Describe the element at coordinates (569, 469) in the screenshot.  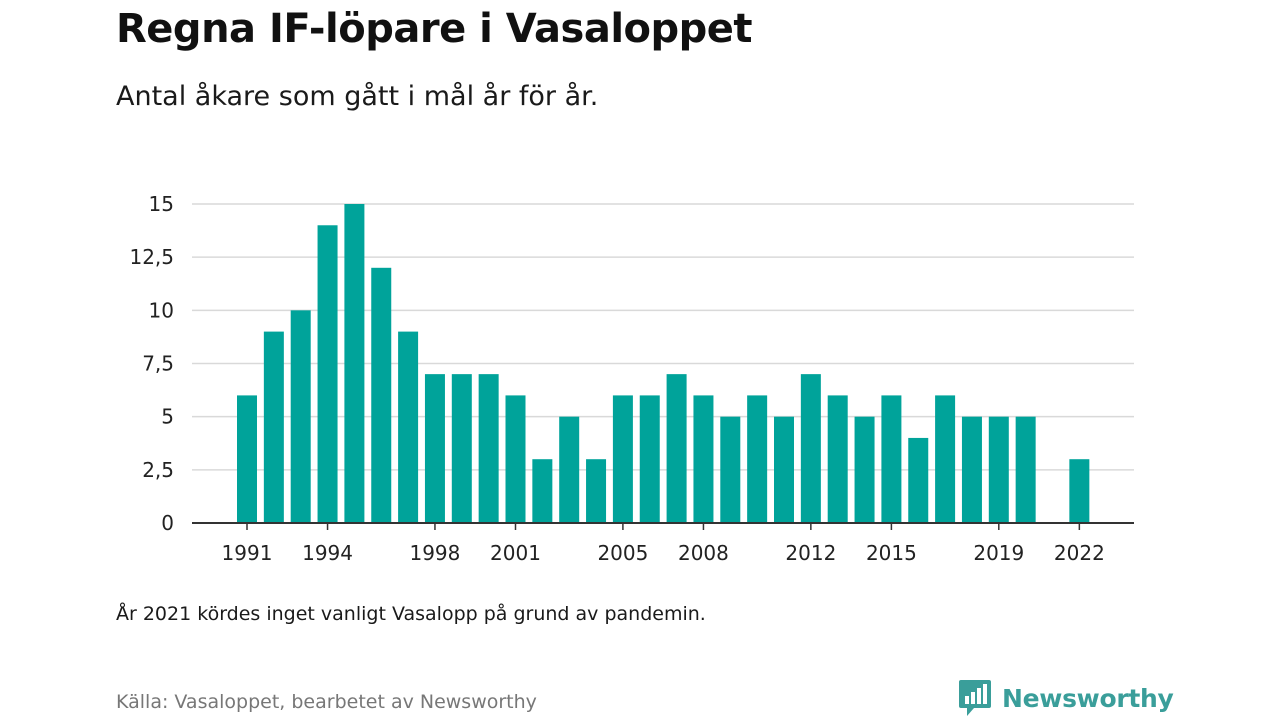
I see `bar-2003` at that location.